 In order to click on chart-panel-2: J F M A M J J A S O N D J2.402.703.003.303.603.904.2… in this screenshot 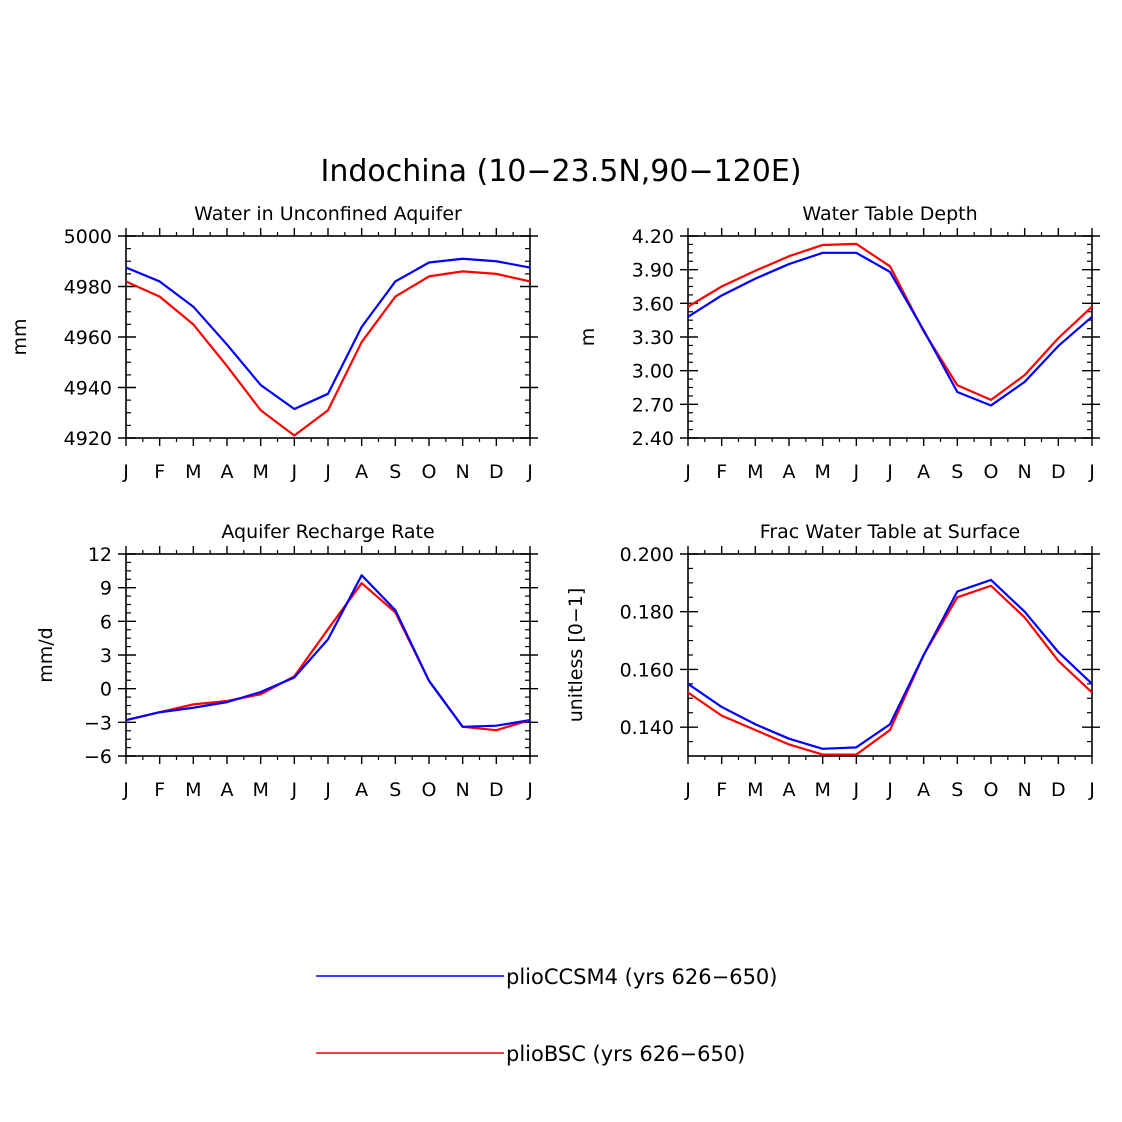, I will do `click(838, 343)`.